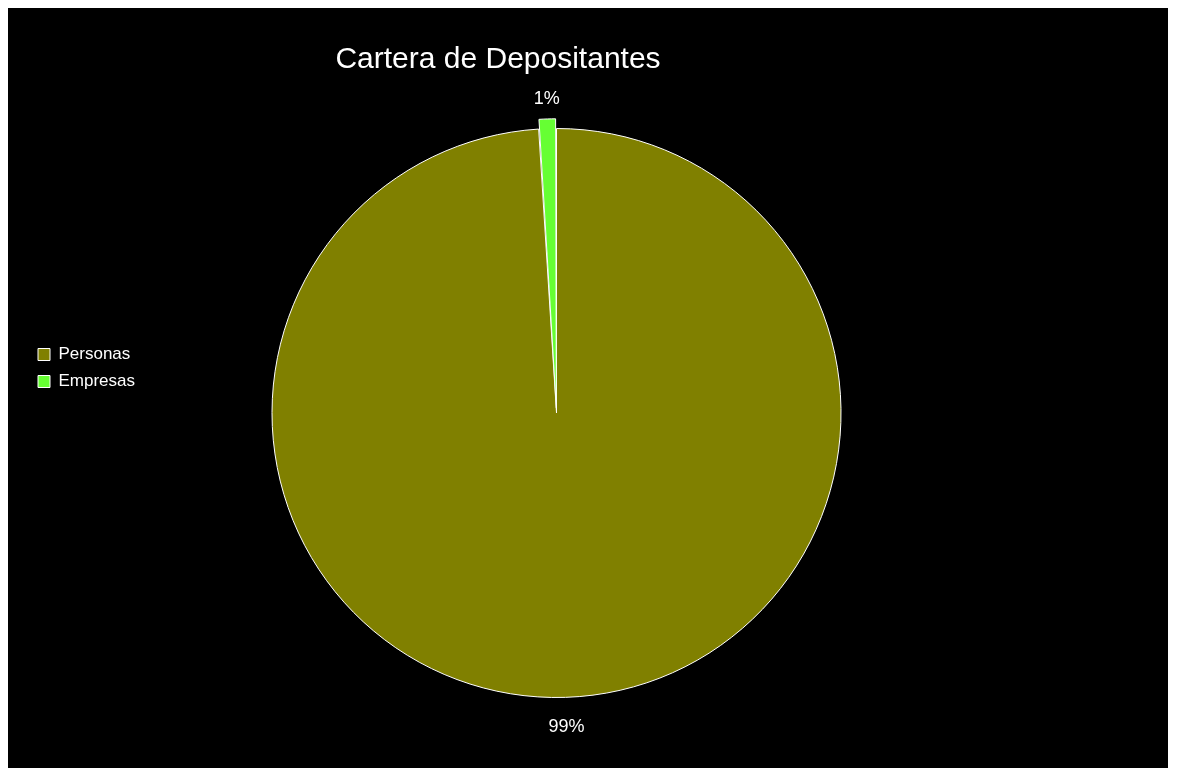  I want to click on legend-label: Empresas, so click(97, 381).